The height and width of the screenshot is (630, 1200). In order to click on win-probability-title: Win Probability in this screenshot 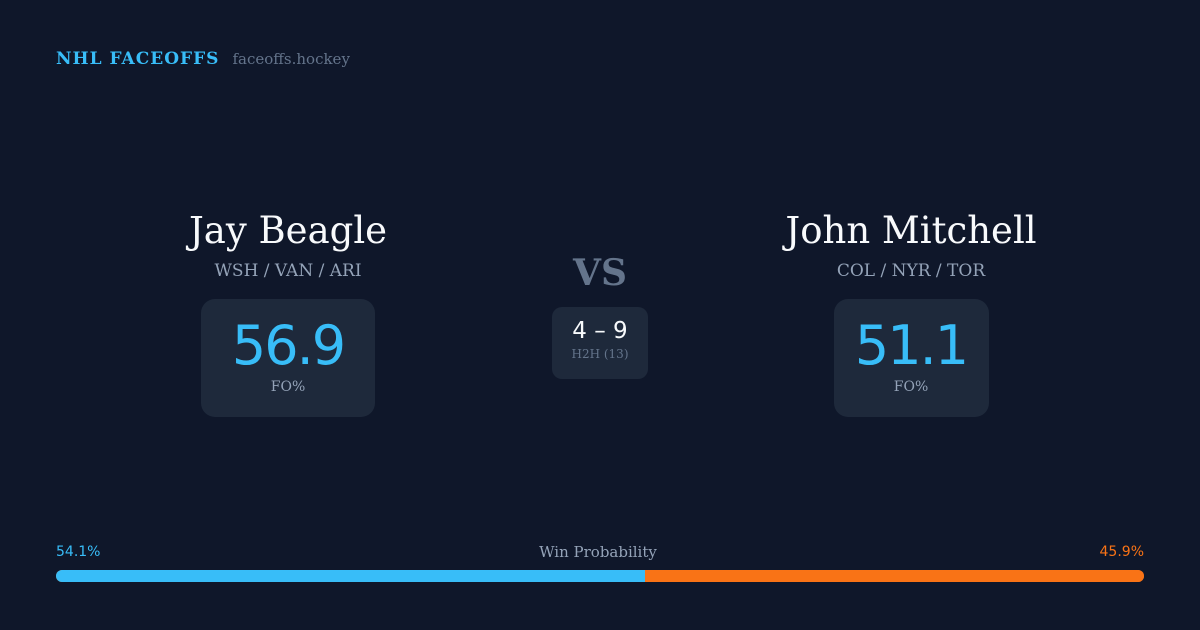, I will do `click(598, 552)`.